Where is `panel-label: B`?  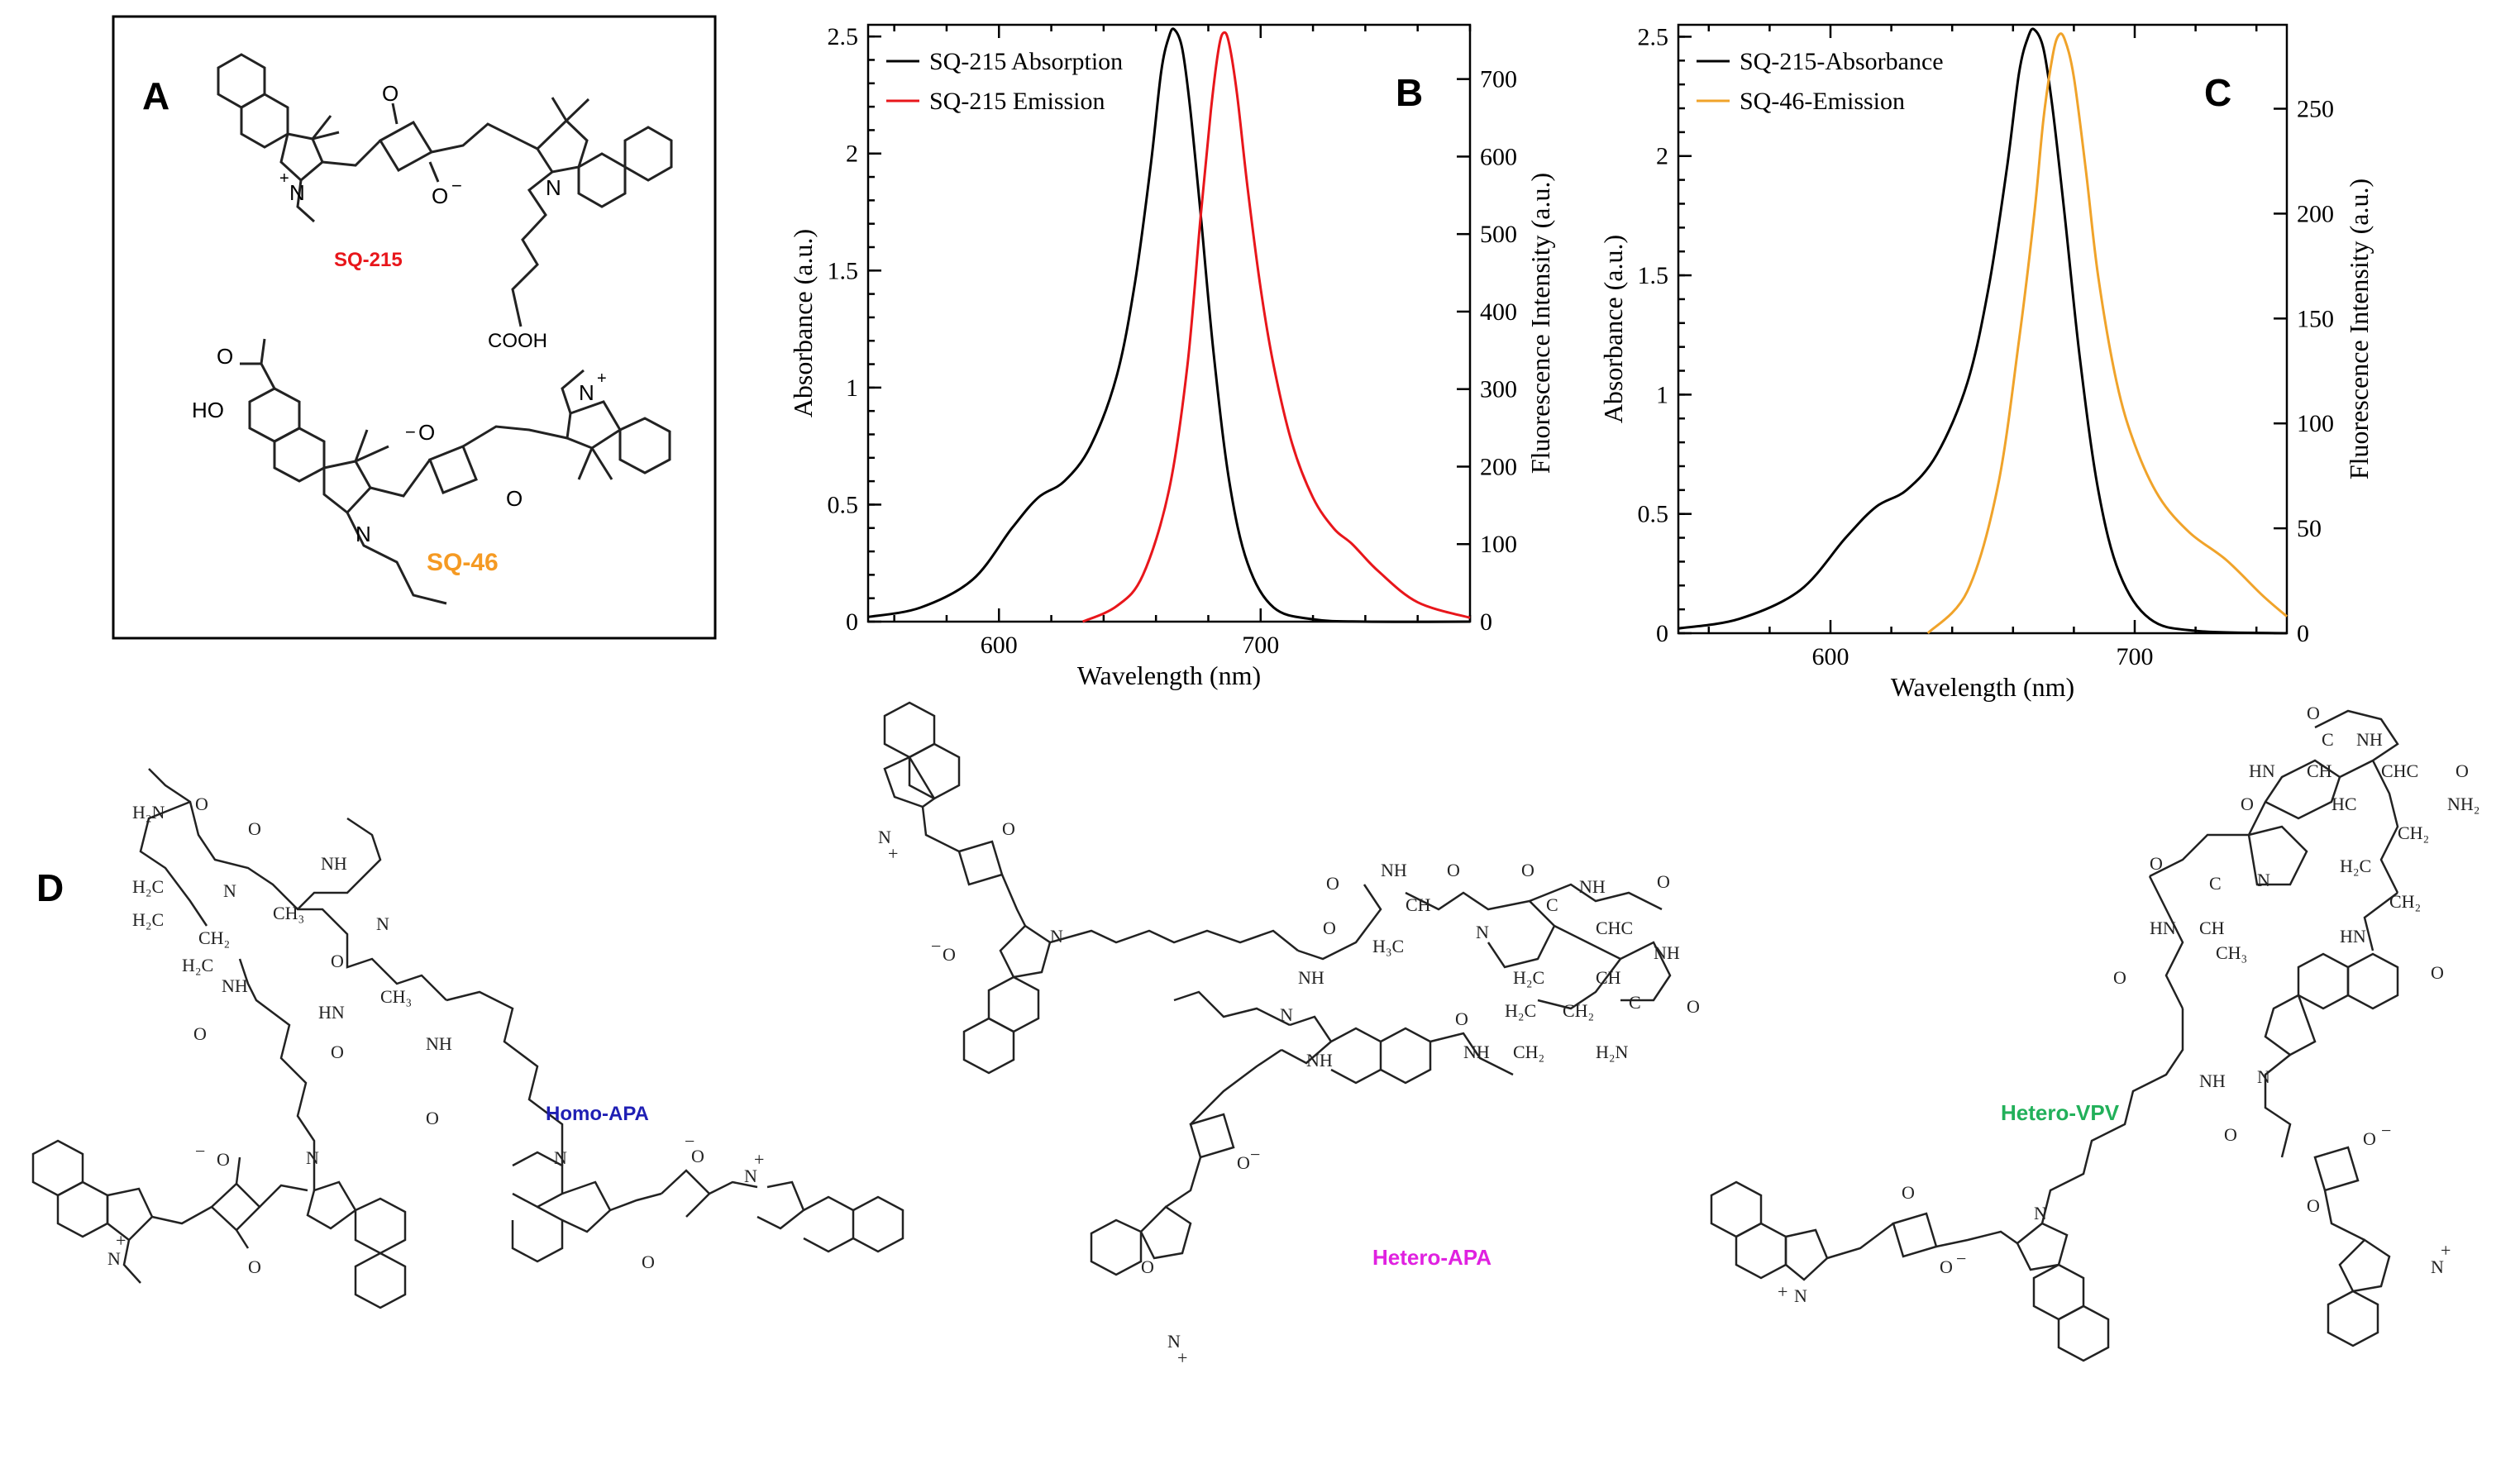 panel-label: B is located at coordinates (1409, 92).